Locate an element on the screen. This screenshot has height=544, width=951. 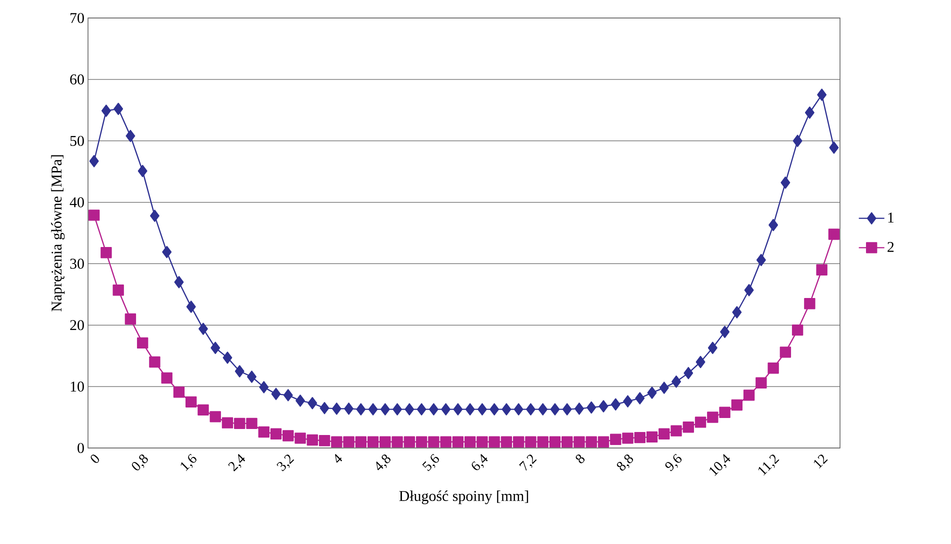
y-tick-label: 70 is located at coordinates (77, 18).